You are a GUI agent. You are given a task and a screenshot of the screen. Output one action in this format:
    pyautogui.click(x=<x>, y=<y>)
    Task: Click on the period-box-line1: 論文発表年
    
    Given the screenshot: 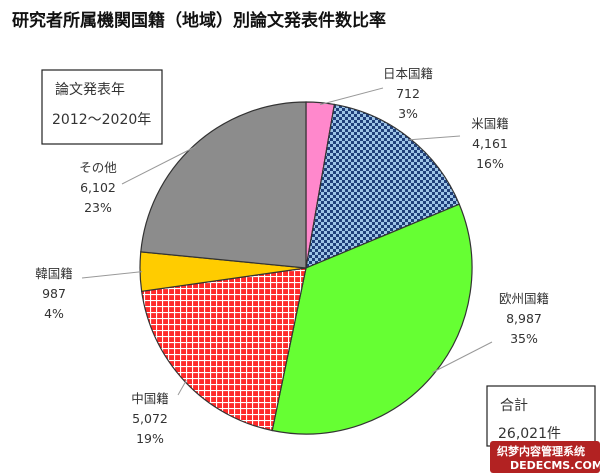 What is the action you would take?
    pyautogui.click(x=90, y=90)
    